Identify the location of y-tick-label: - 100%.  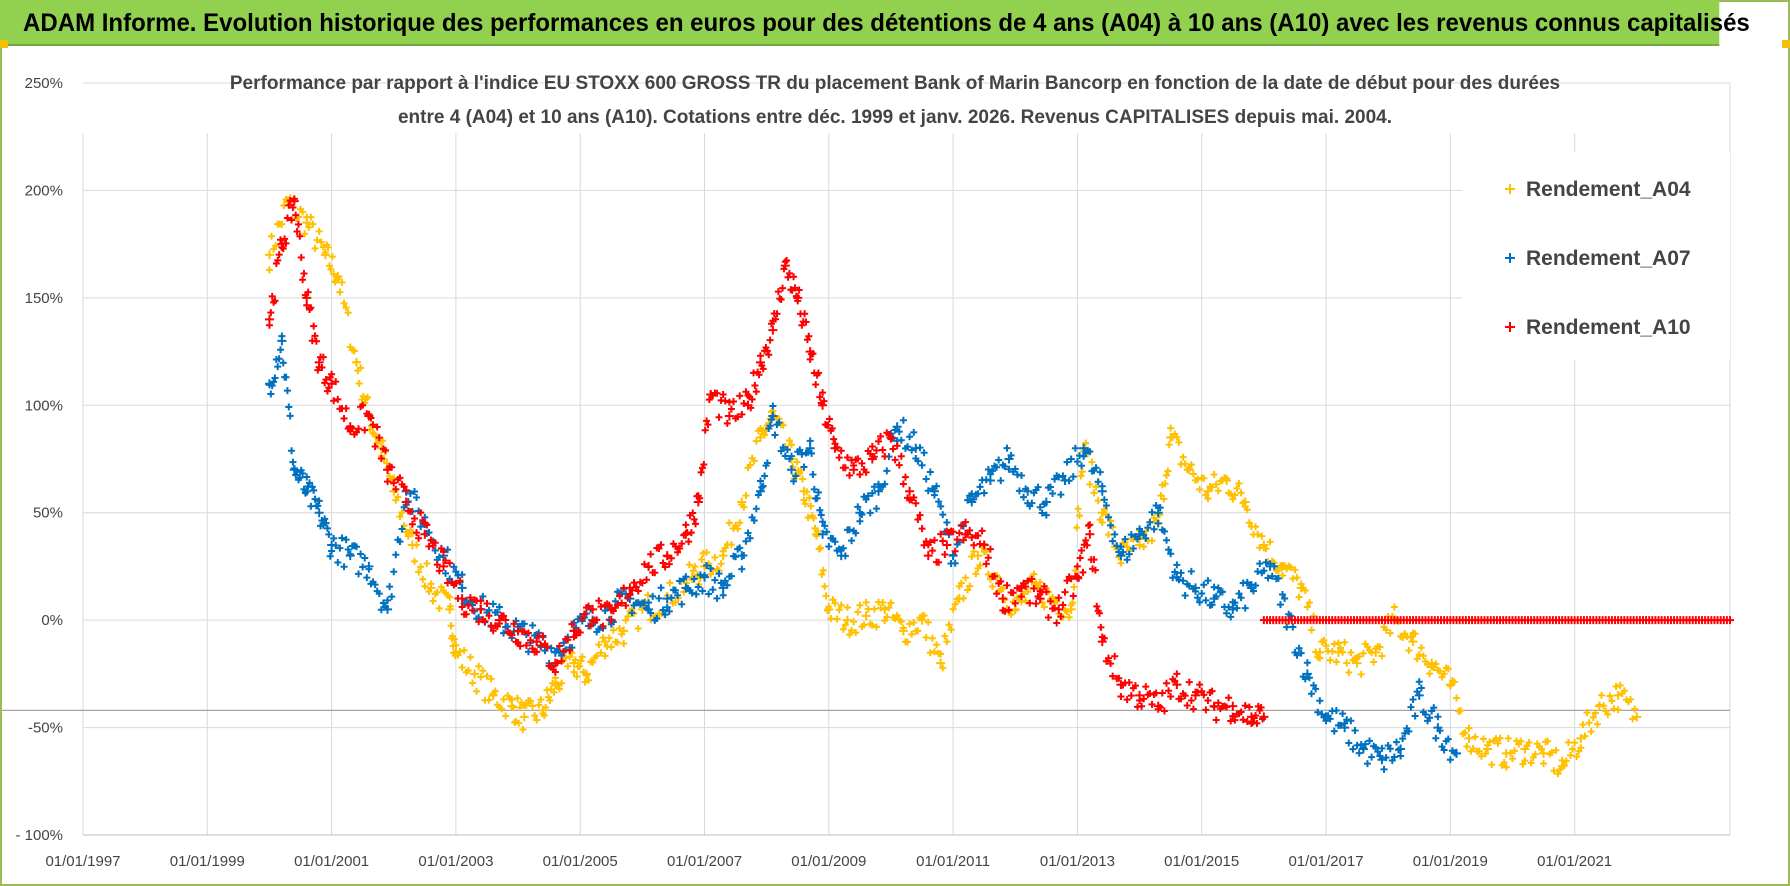
(39, 835).